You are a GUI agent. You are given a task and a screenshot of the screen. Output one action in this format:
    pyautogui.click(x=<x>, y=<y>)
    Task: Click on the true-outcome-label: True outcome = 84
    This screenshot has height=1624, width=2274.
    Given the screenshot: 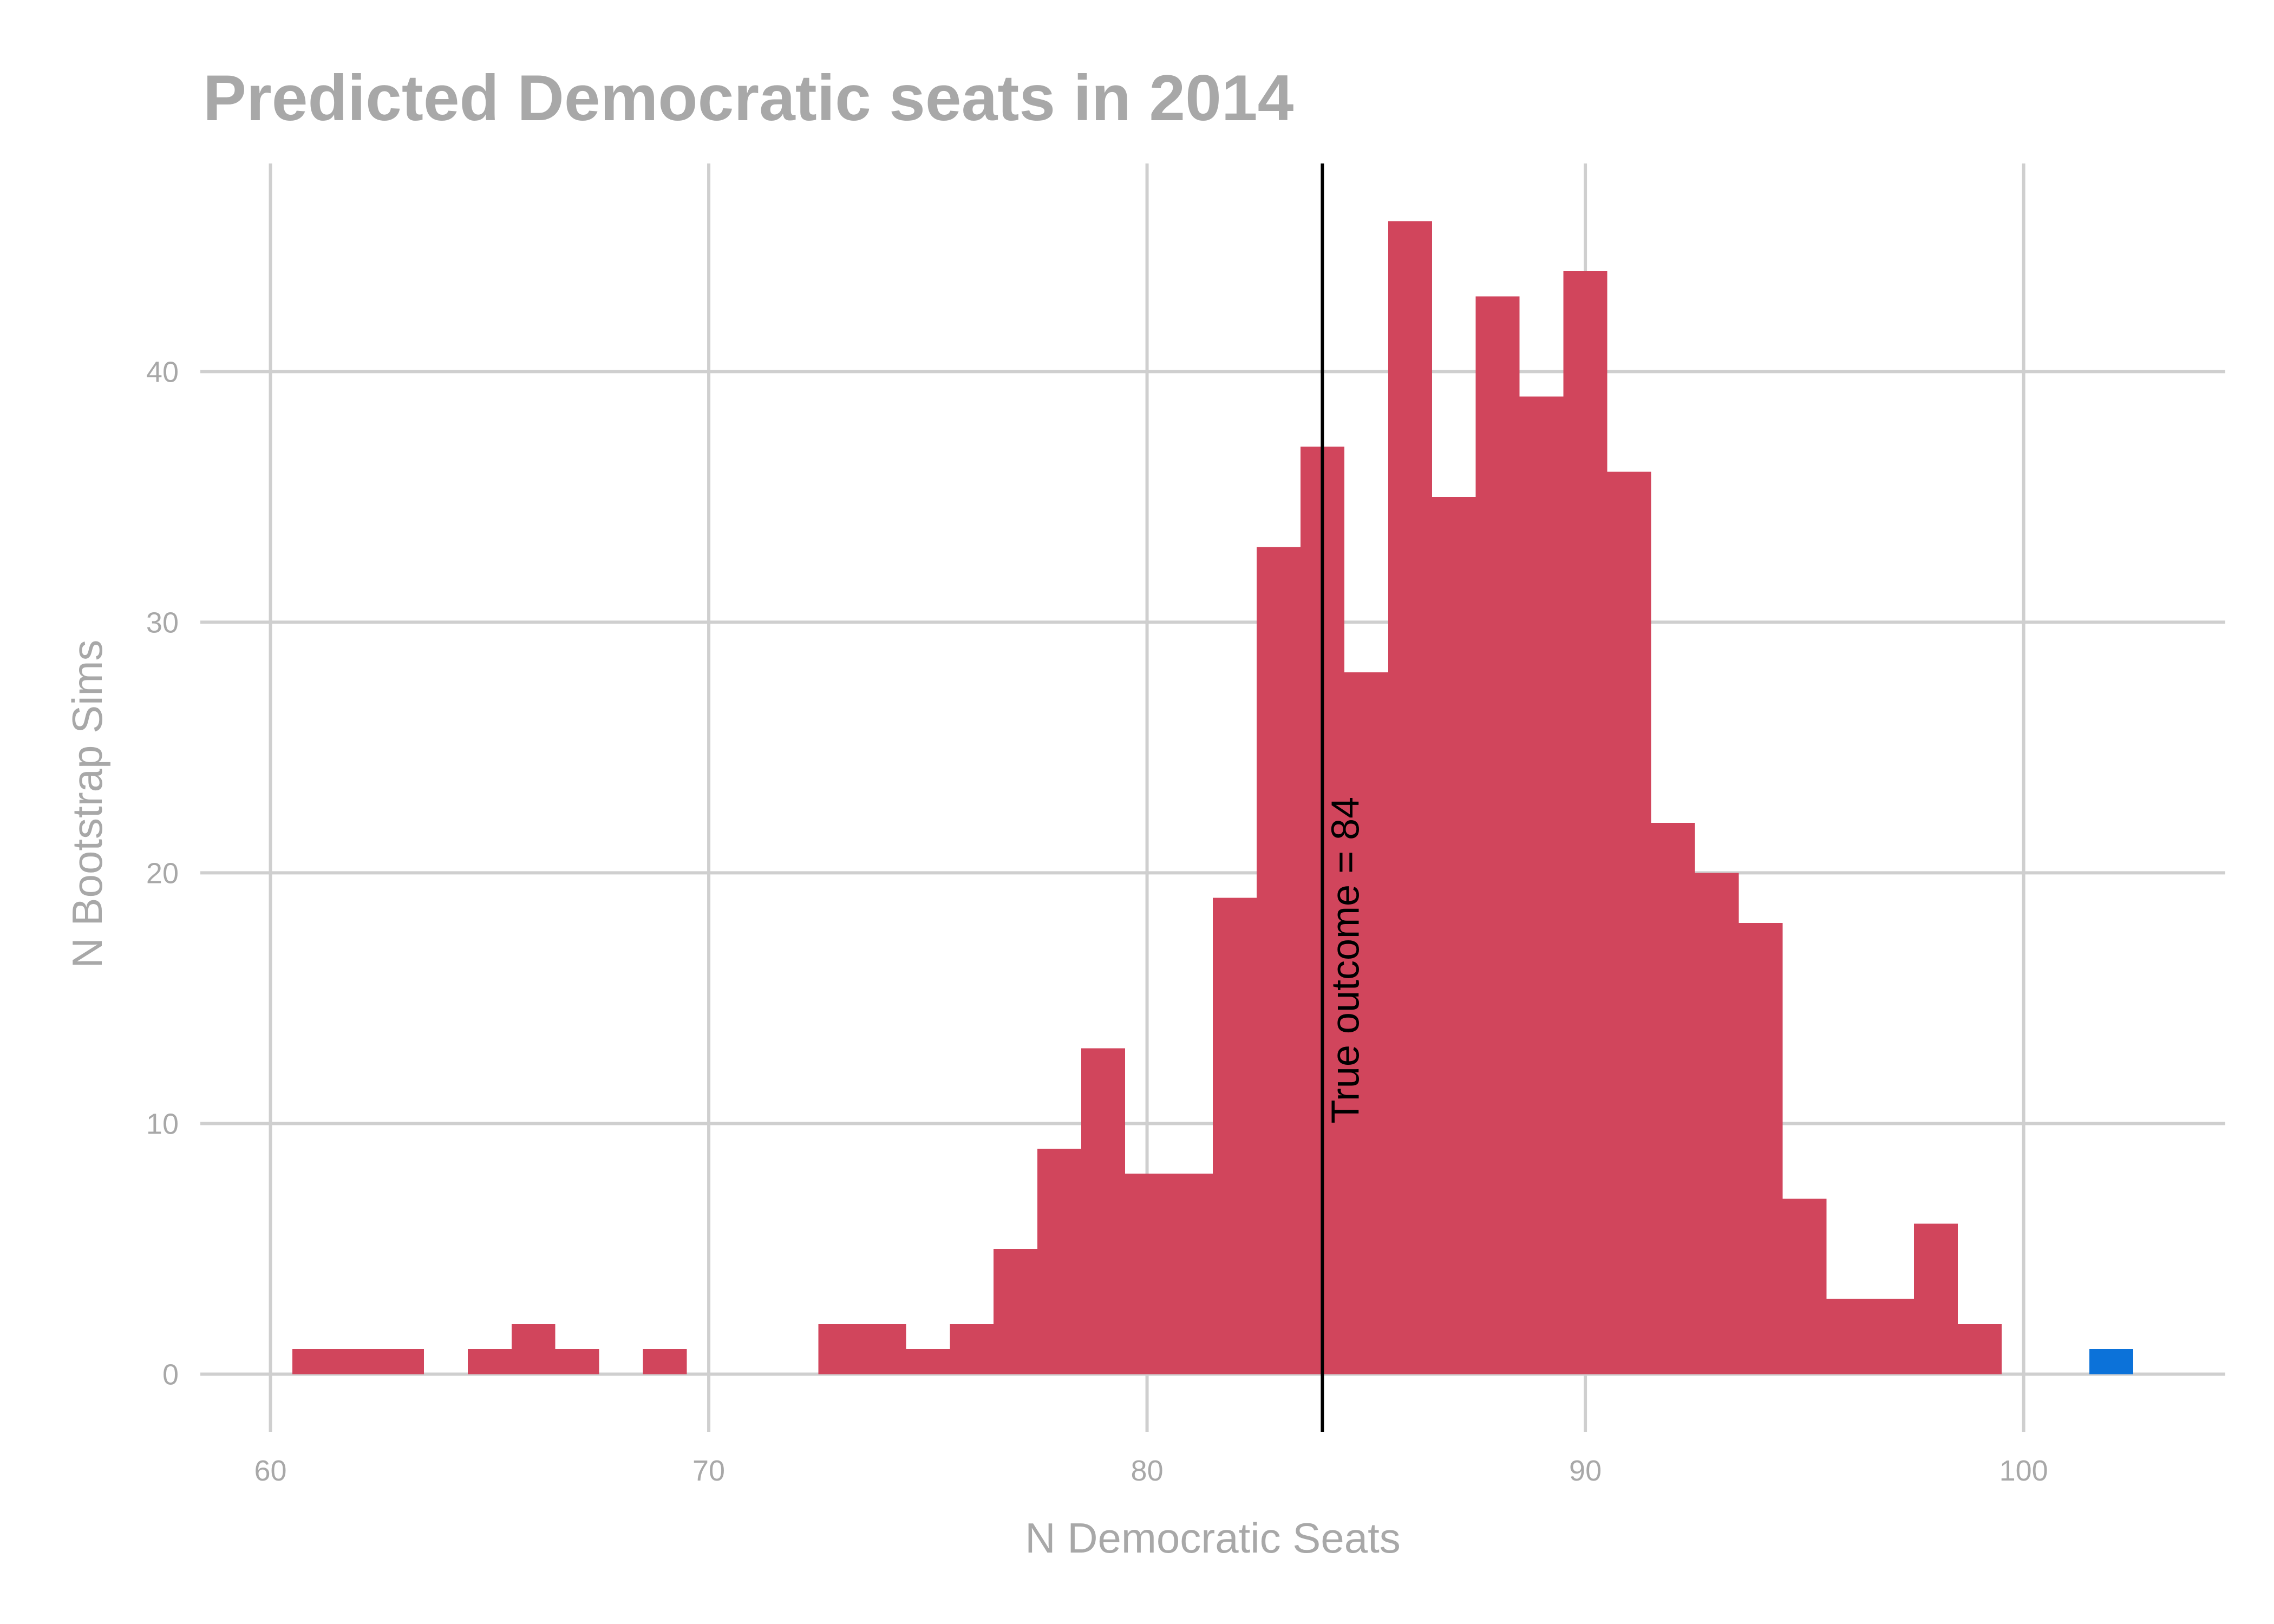 What is the action you would take?
    pyautogui.click(x=1345, y=960)
    